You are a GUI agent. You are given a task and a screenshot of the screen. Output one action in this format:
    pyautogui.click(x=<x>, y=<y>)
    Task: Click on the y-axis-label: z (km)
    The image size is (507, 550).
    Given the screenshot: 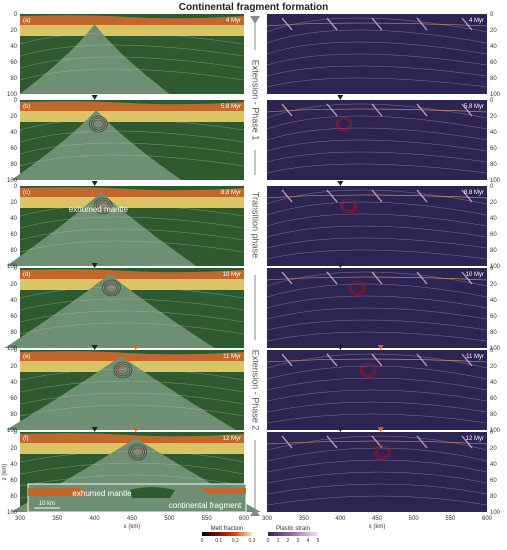 What is the action you would take?
    pyautogui.click(x=5, y=472)
    